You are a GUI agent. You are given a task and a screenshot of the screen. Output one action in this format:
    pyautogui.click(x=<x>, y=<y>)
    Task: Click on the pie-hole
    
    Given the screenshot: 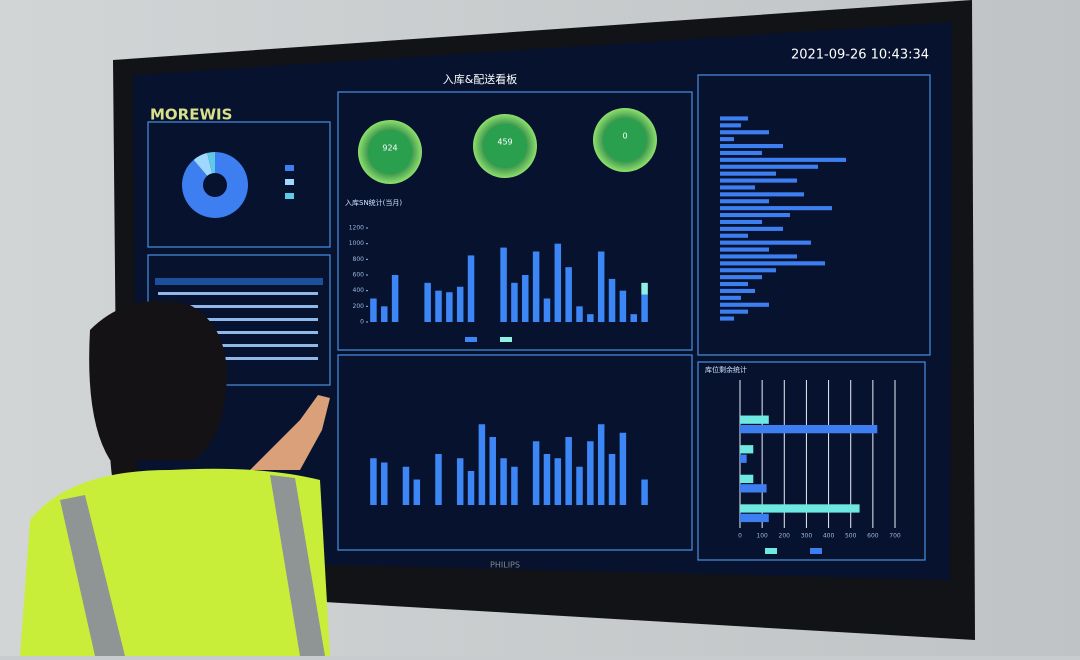 What is the action you would take?
    pyautogui.click(x=215, y=185)
    